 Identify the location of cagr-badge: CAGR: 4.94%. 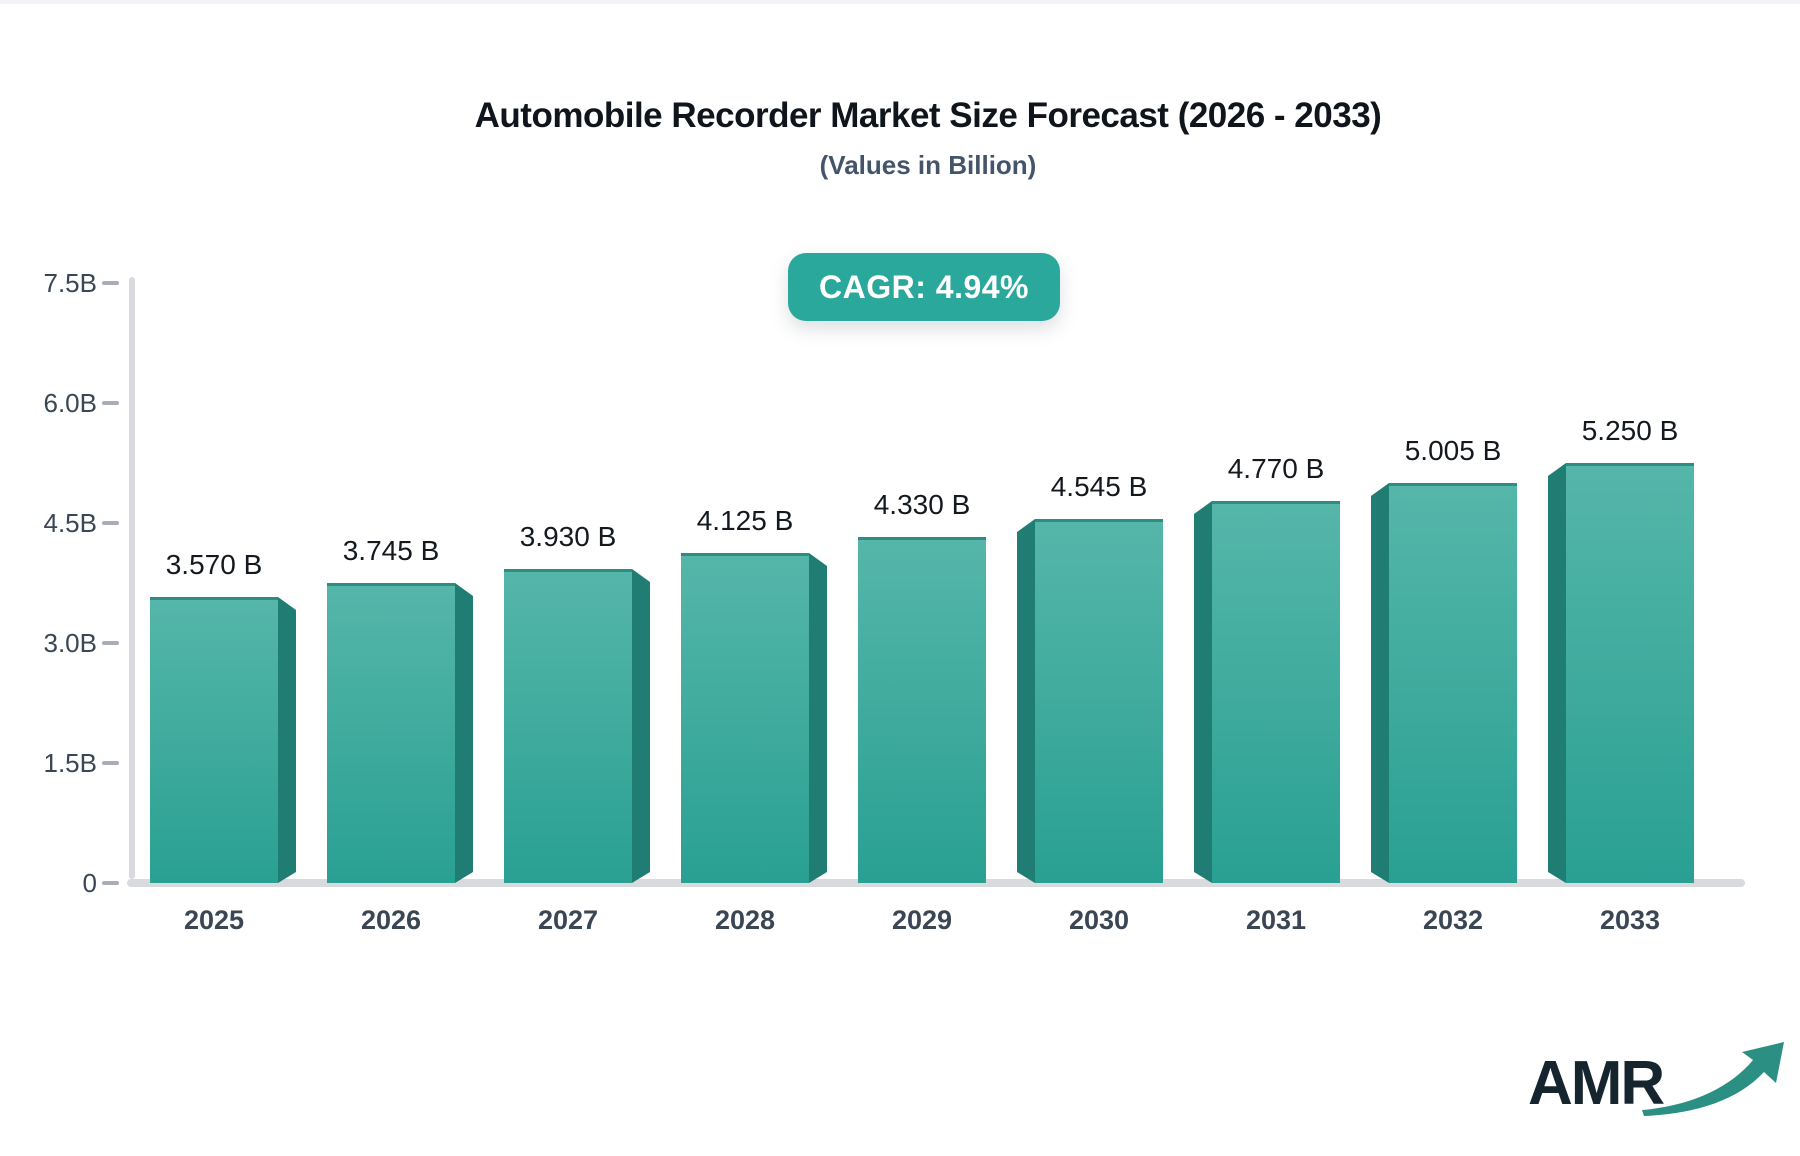
(924, 287).